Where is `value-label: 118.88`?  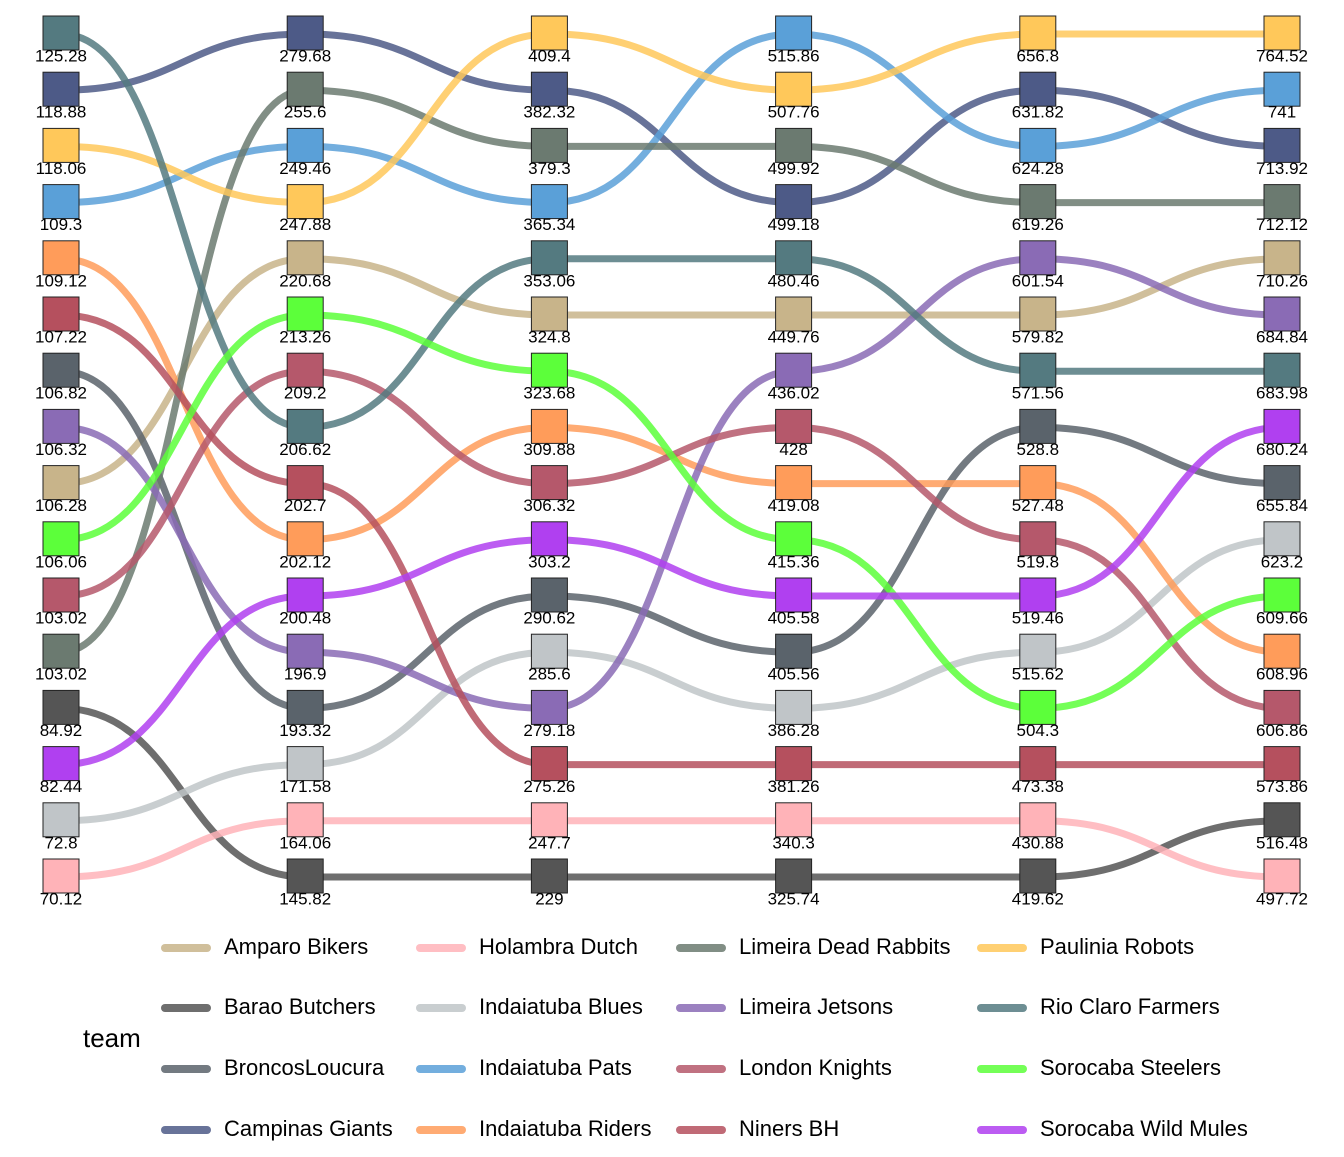 value-label: 118.88 is located at coordinates (61, 112).